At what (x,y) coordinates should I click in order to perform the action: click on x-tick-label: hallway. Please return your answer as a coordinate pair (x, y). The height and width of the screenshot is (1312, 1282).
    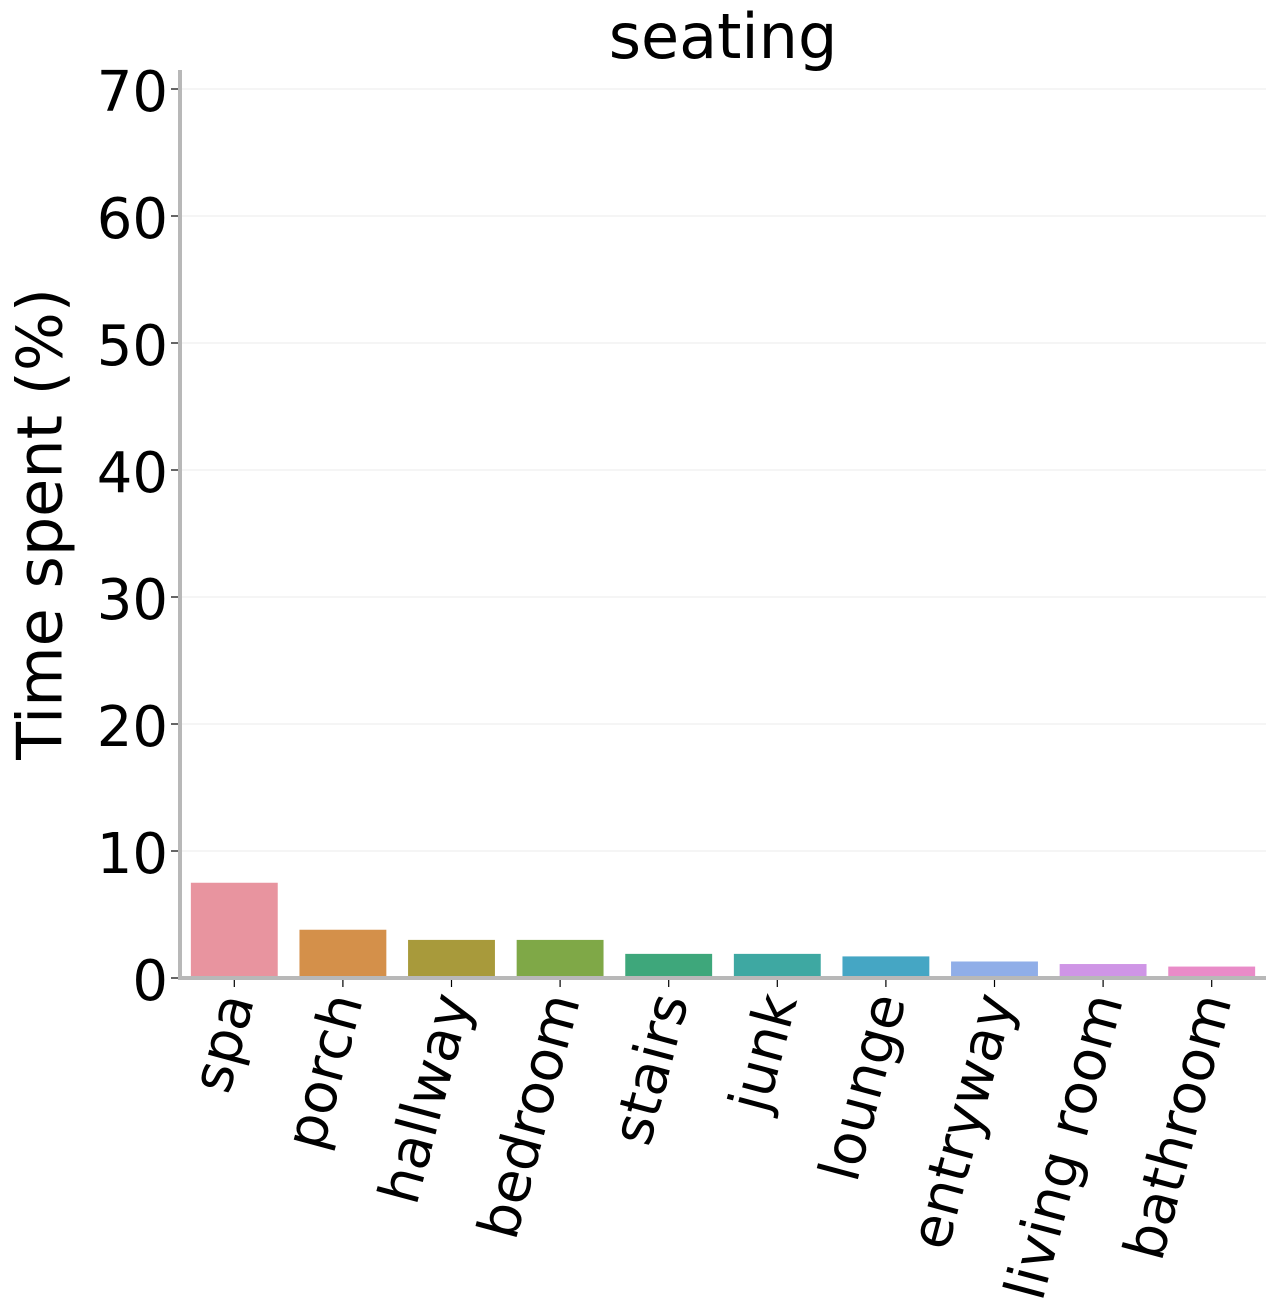
    Looking at the image, I should click on (426, 1099).